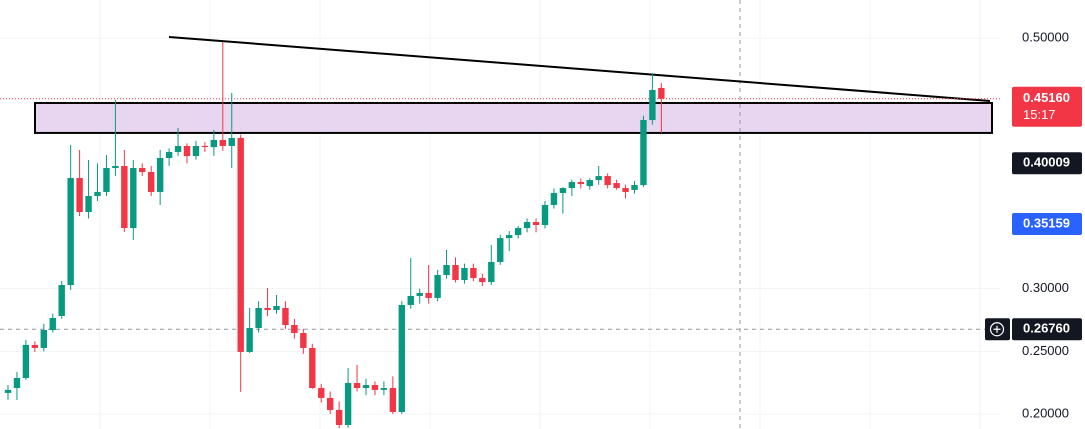  I want to click on price-badge-label: 0.26760, so click(1046, 328).